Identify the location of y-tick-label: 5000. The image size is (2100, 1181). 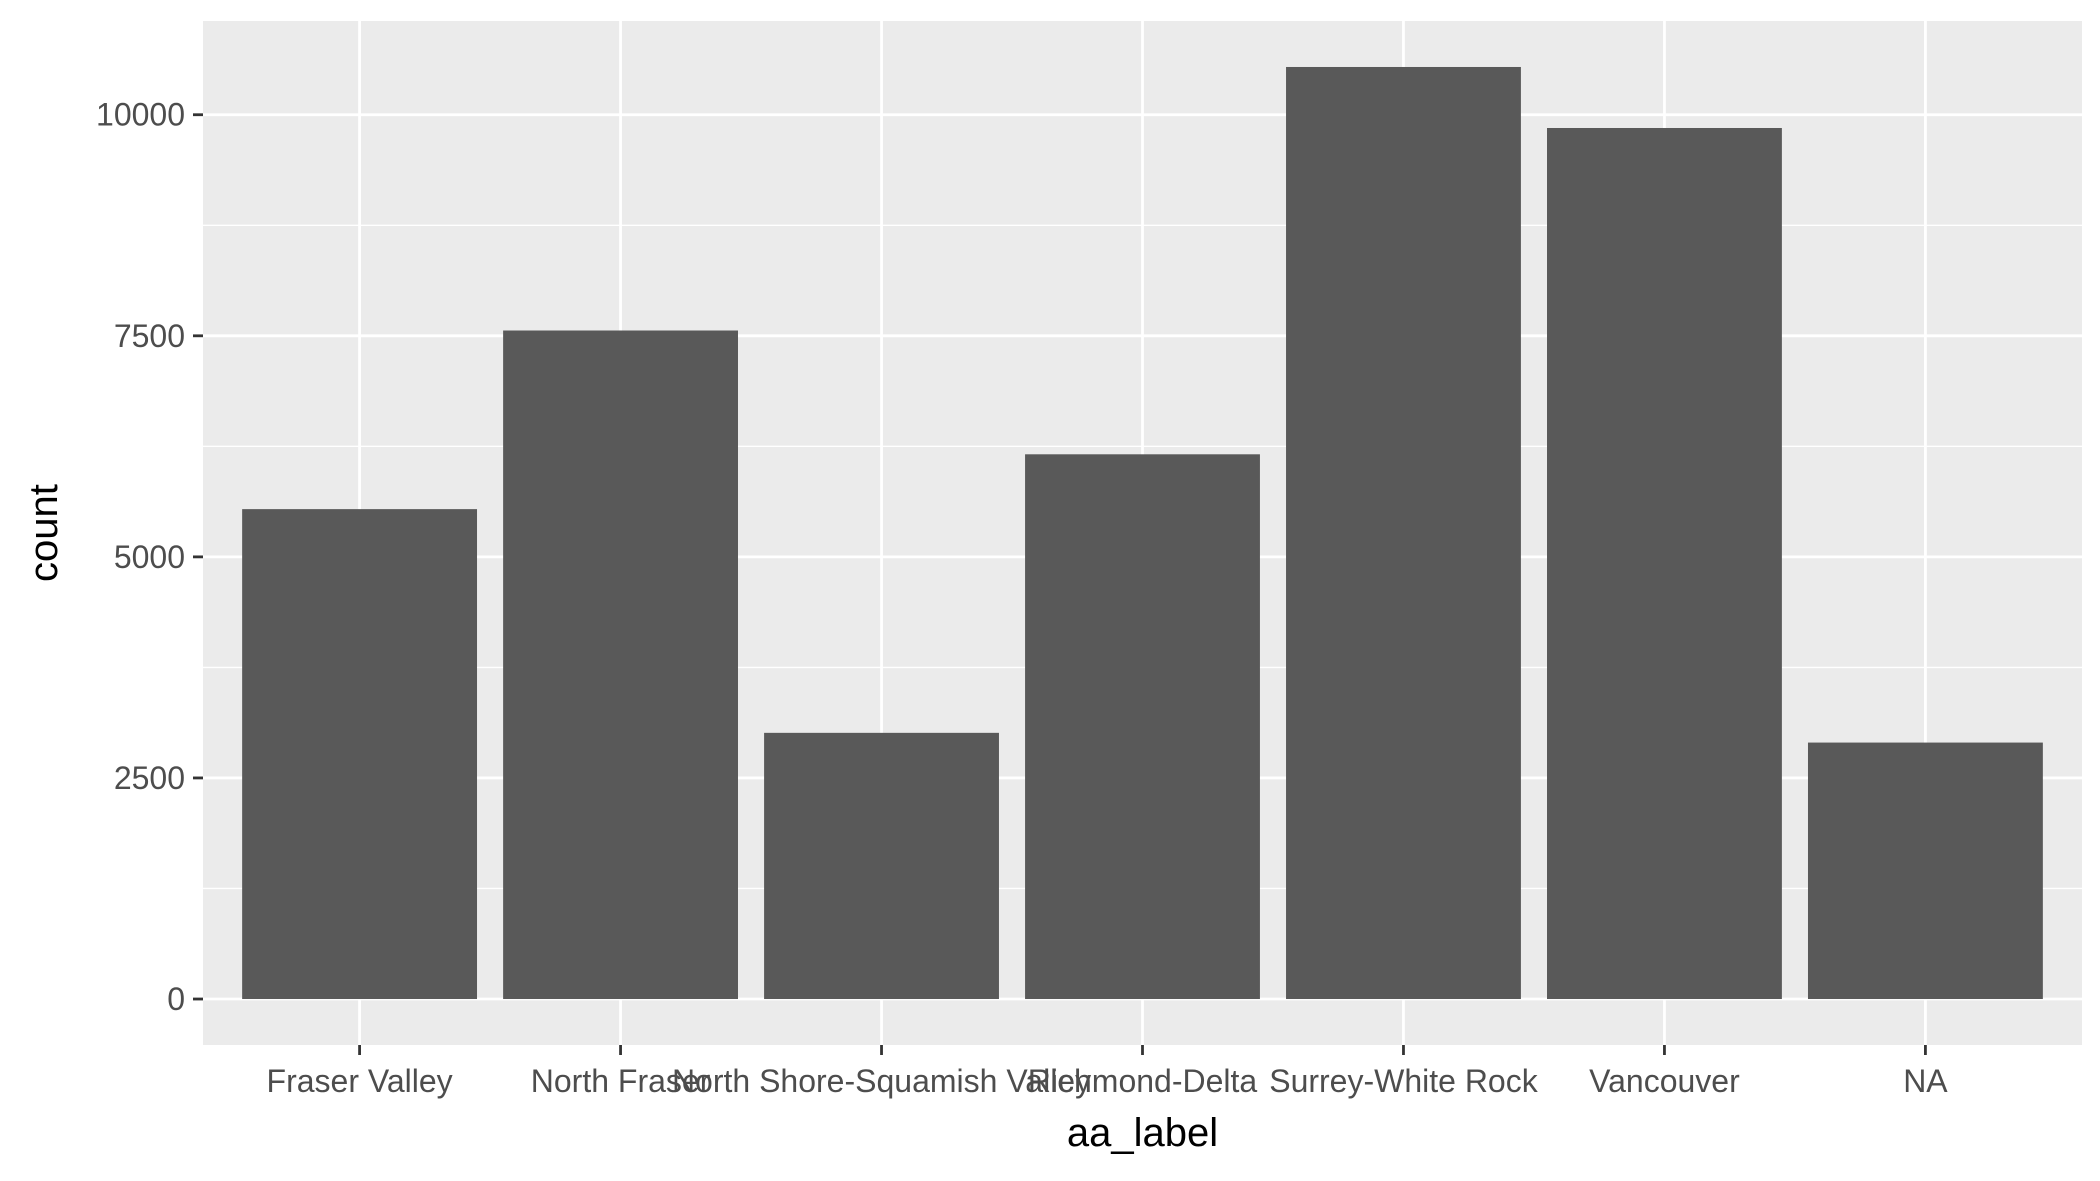
(149, 557).